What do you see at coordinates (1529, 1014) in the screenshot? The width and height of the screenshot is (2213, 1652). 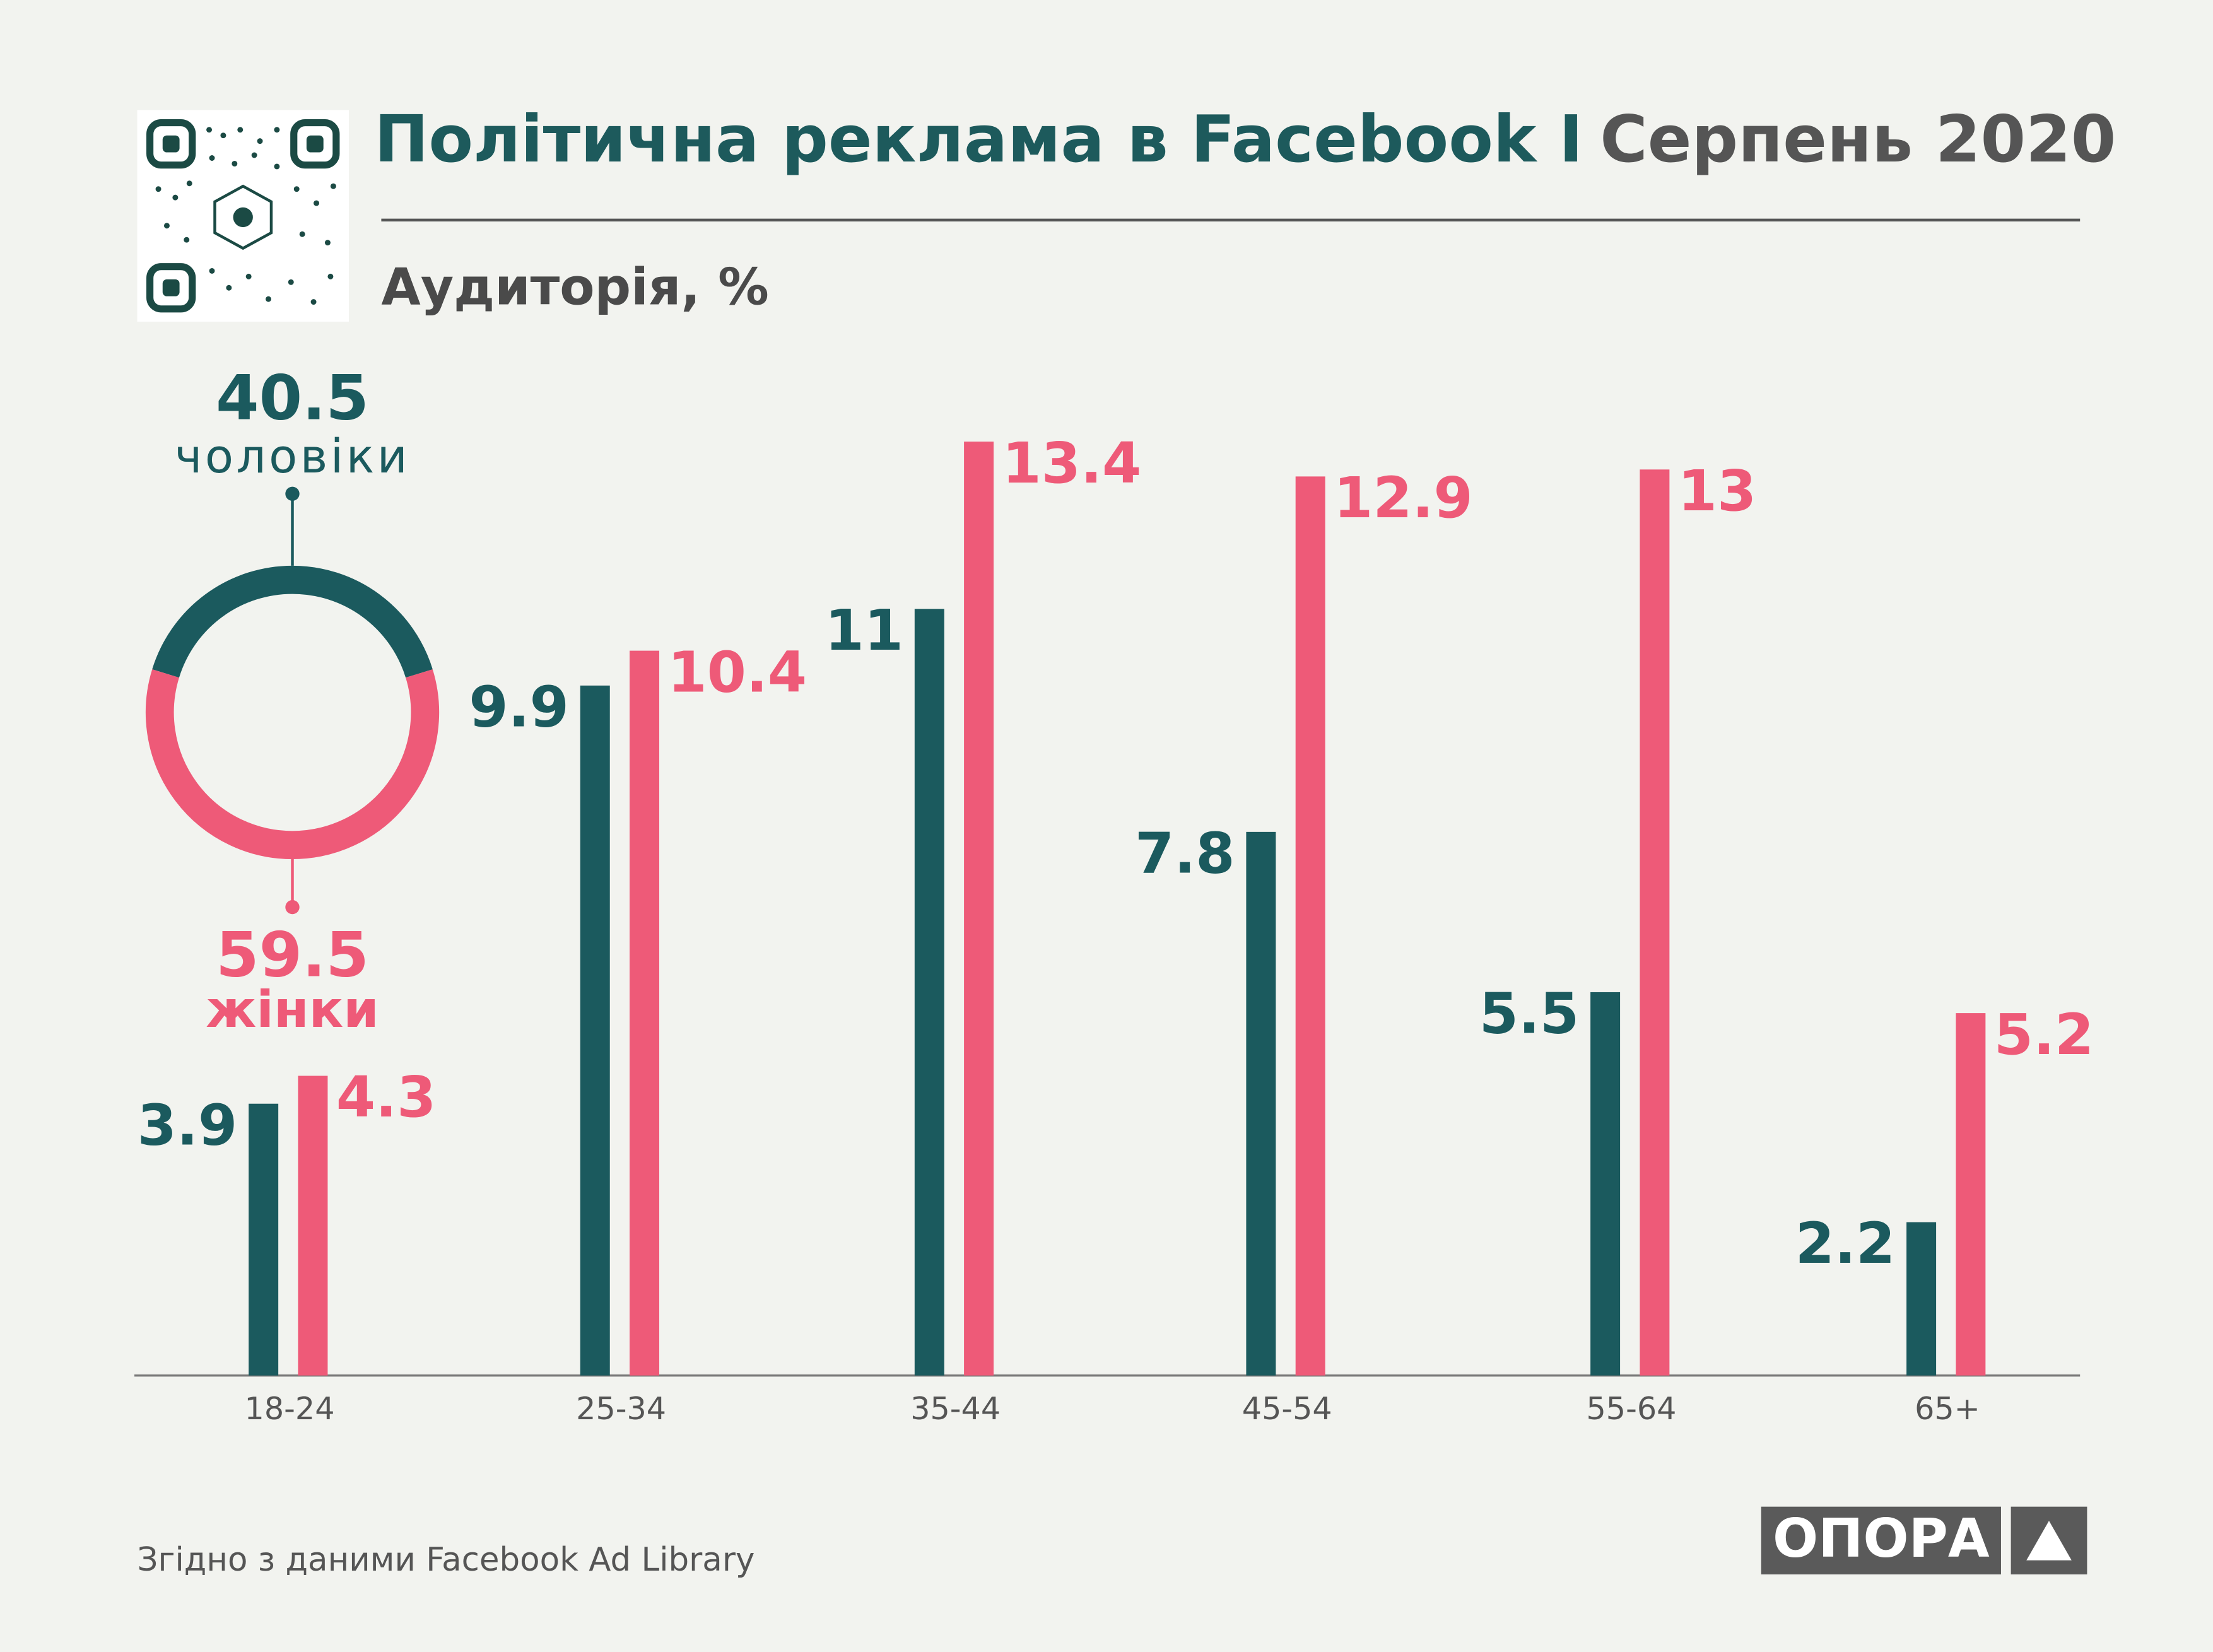 I see `value-label: 5.5` at bounding box center [1529, 1014].